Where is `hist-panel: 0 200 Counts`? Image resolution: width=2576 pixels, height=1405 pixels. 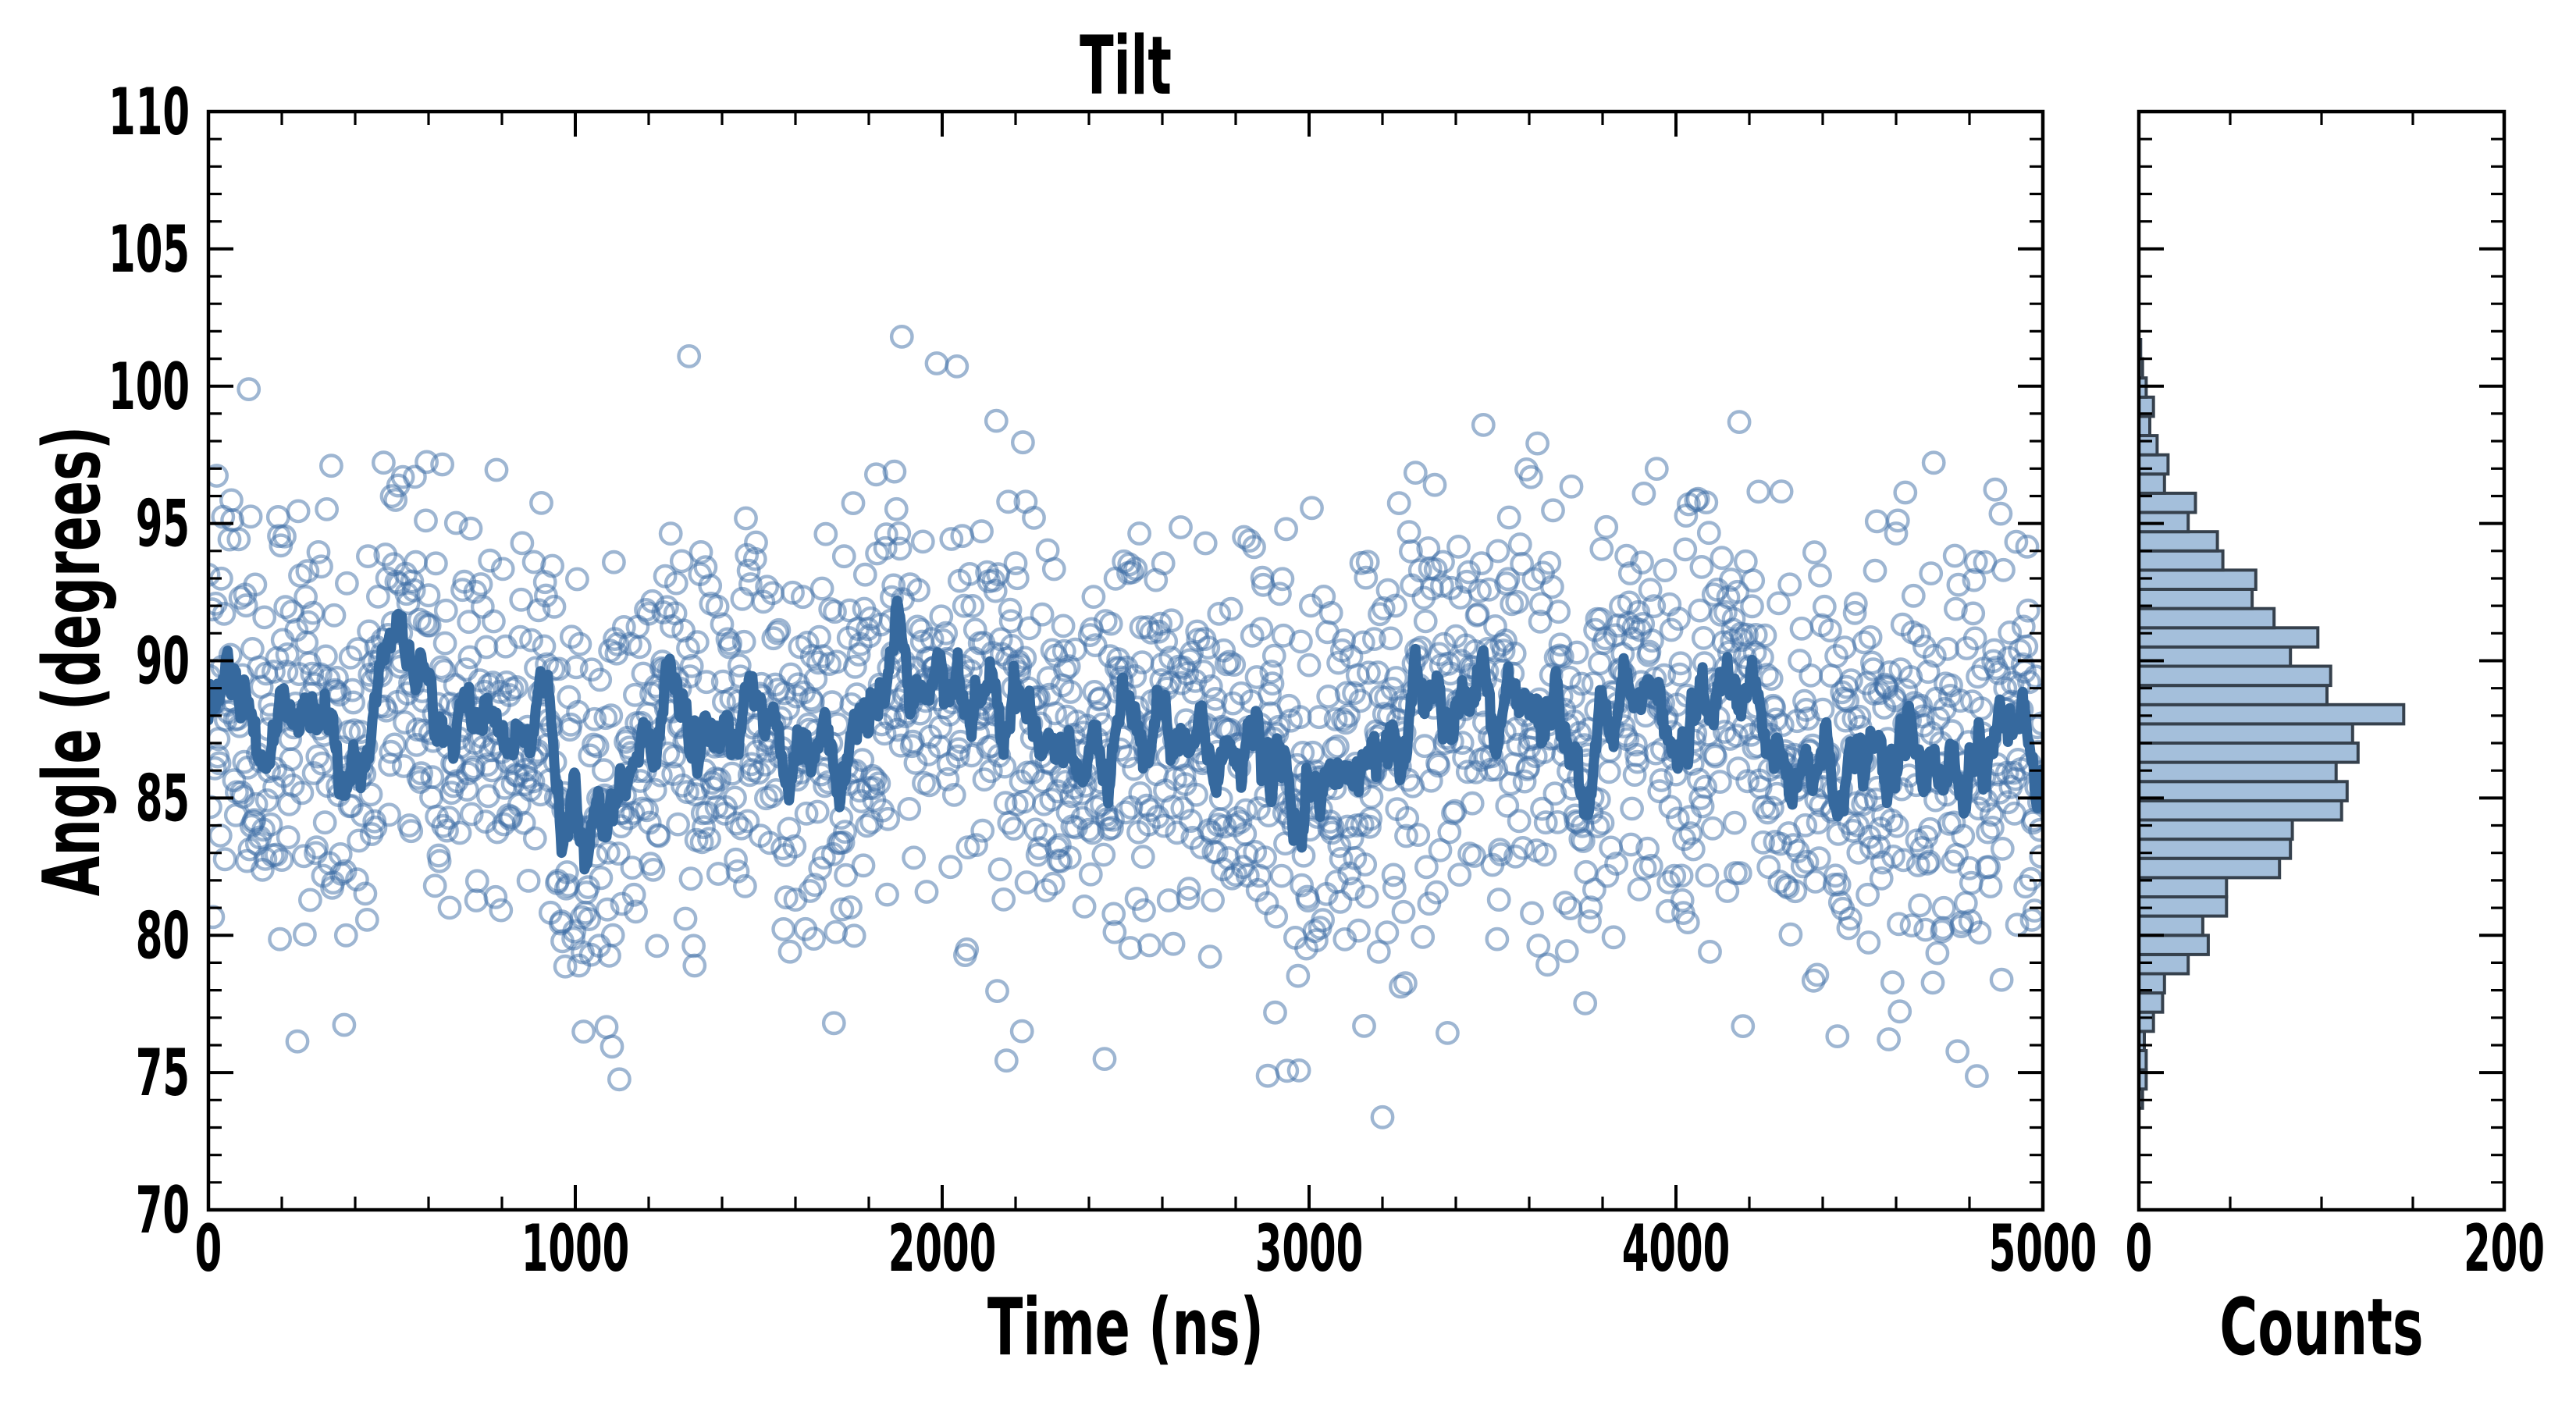 hist-panel: 0 200 Counts is located at coordinates (2335, 742).